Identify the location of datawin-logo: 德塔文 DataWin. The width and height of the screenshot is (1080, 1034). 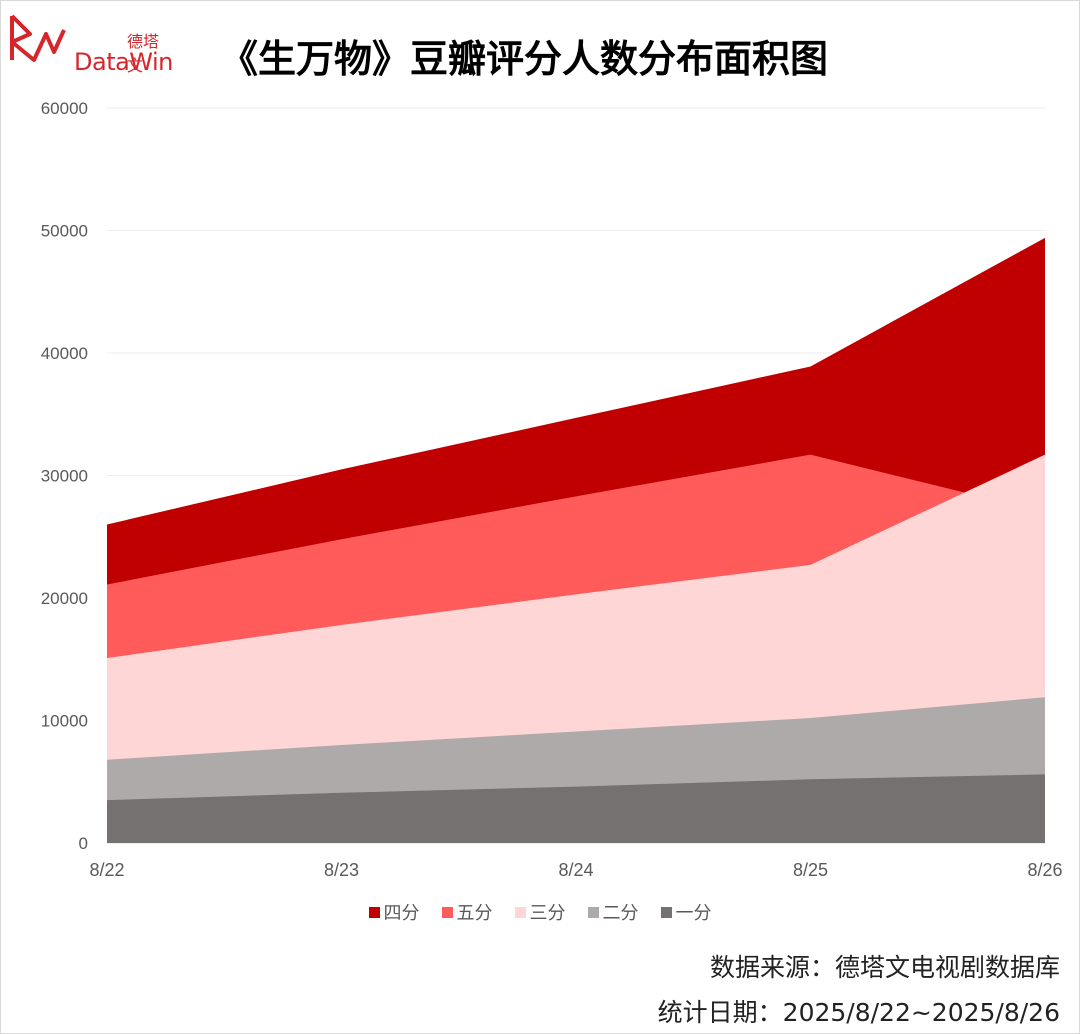
(91, 44).